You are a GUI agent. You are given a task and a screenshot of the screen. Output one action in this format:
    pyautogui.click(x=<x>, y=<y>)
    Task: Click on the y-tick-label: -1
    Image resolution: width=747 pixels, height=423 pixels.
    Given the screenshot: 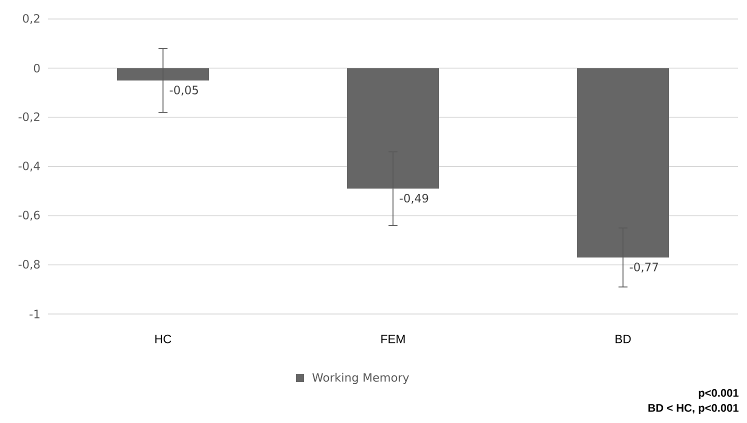 What is the action you would take?
    pyautogui.click(x=35, y=314)
    